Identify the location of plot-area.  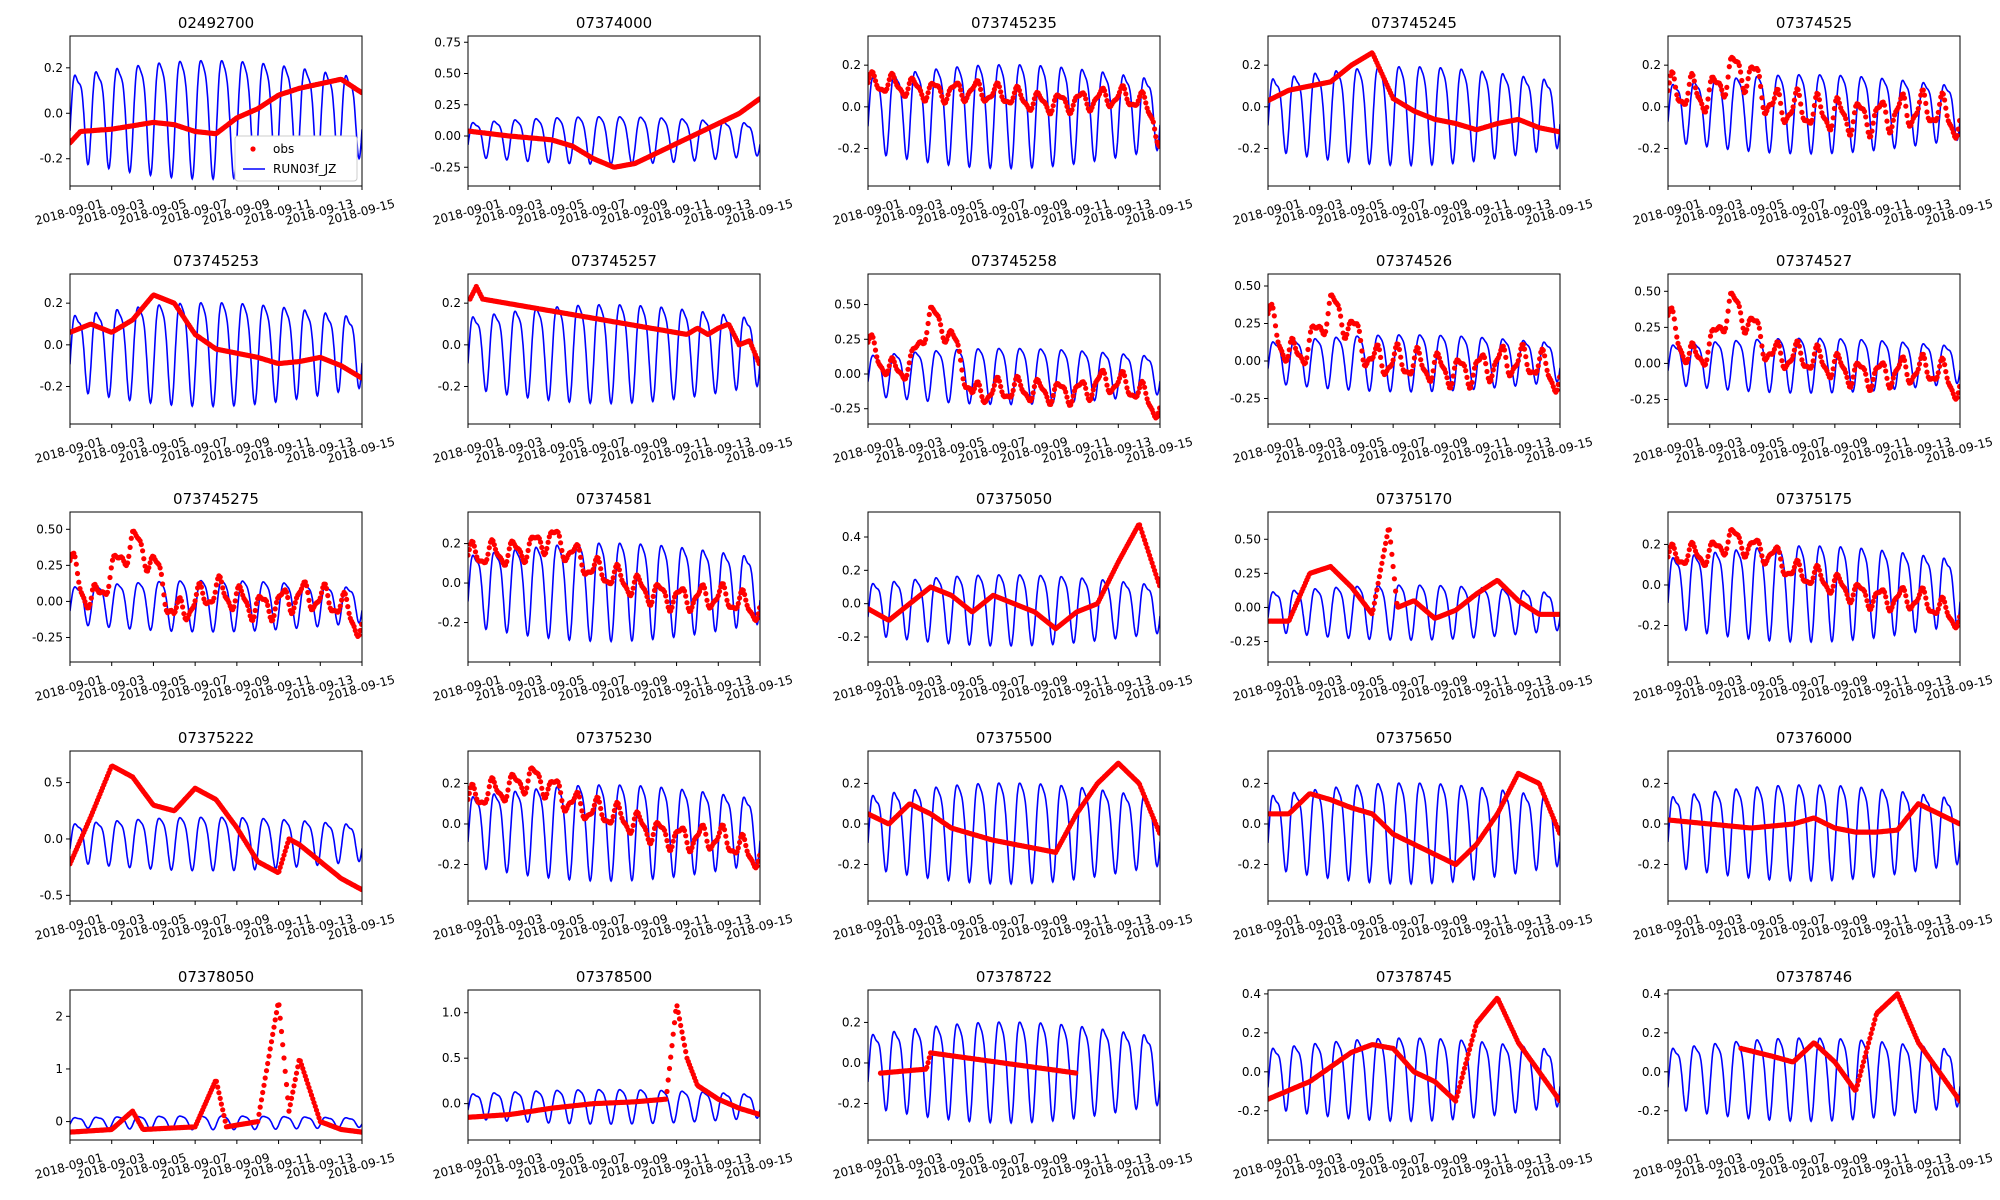
(614, 586).